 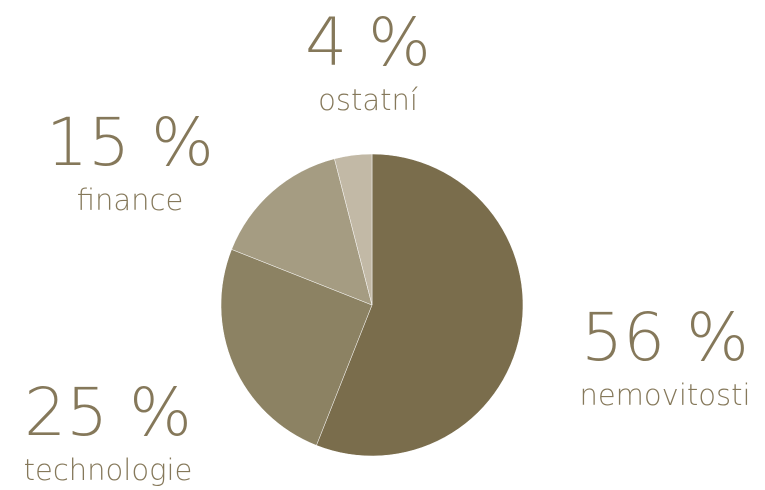 What do you see at coordinates (665, 337) in the screenshot?
I see `value-label: 56 %` at bounding box center [665, 337].